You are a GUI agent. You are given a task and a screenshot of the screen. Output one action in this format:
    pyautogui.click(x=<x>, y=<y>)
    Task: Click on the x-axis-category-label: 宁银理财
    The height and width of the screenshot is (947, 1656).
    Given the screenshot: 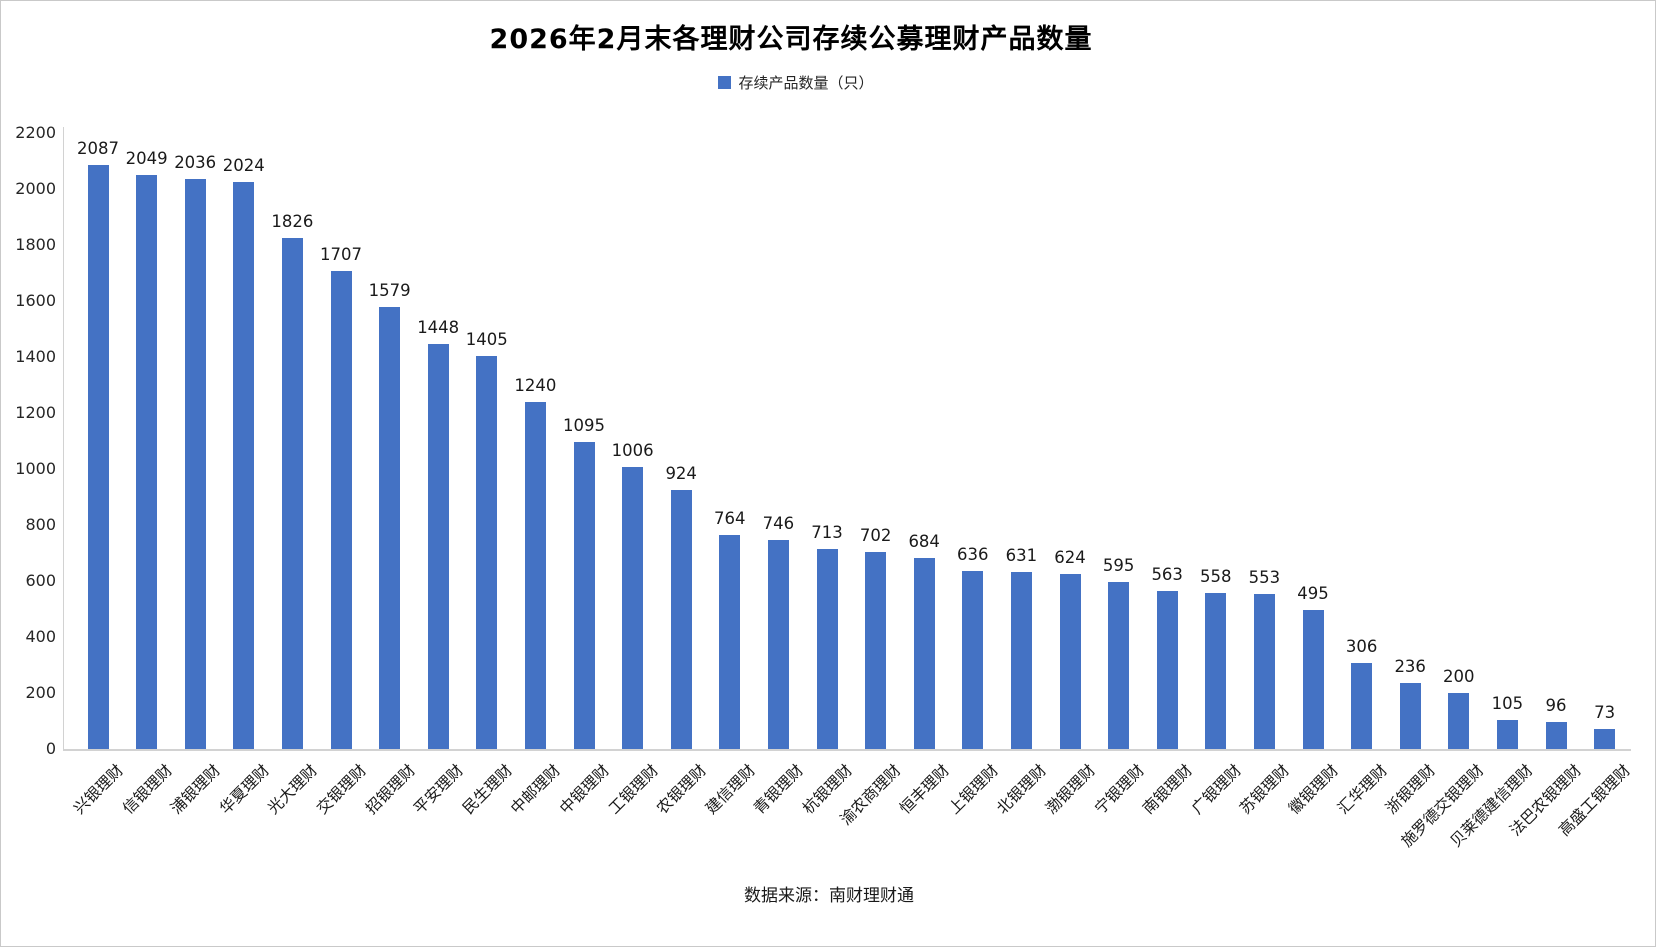 What is the action you would take?
    pyautogui.click(x=1119, y=789)
    